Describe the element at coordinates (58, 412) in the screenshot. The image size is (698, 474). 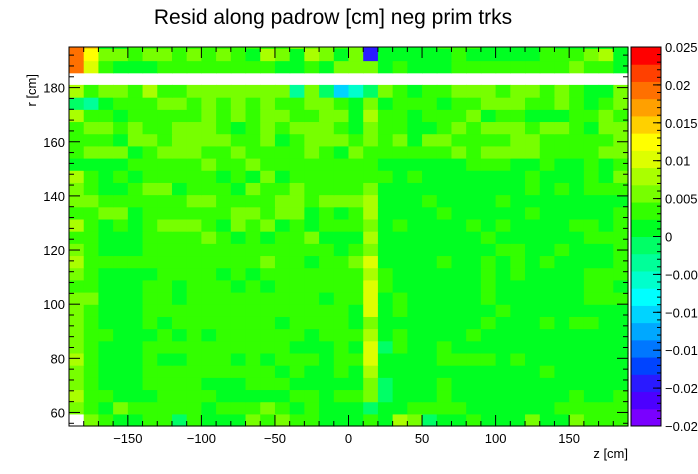
I see `y-tick-label: 60` at that location.